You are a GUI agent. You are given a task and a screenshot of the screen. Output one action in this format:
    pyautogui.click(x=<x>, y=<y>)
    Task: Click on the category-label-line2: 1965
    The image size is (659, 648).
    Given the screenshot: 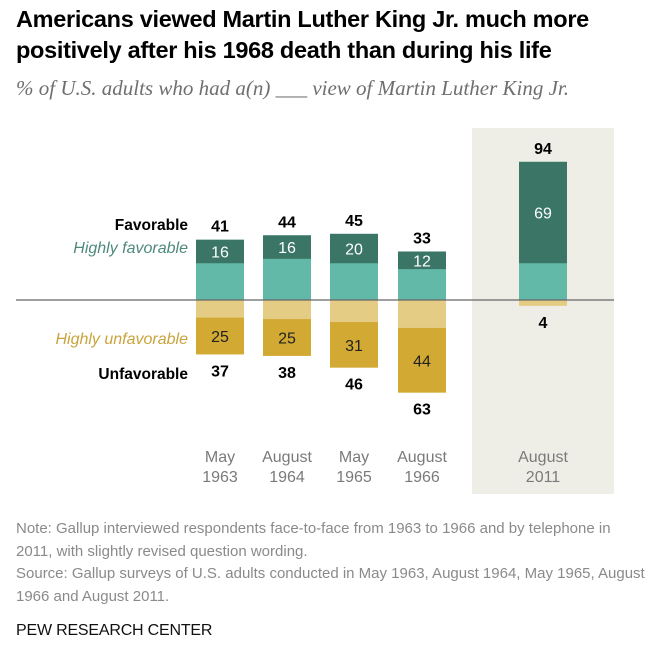 What is the action you would take?
    pyautogui.click(x=354, y=477)
    